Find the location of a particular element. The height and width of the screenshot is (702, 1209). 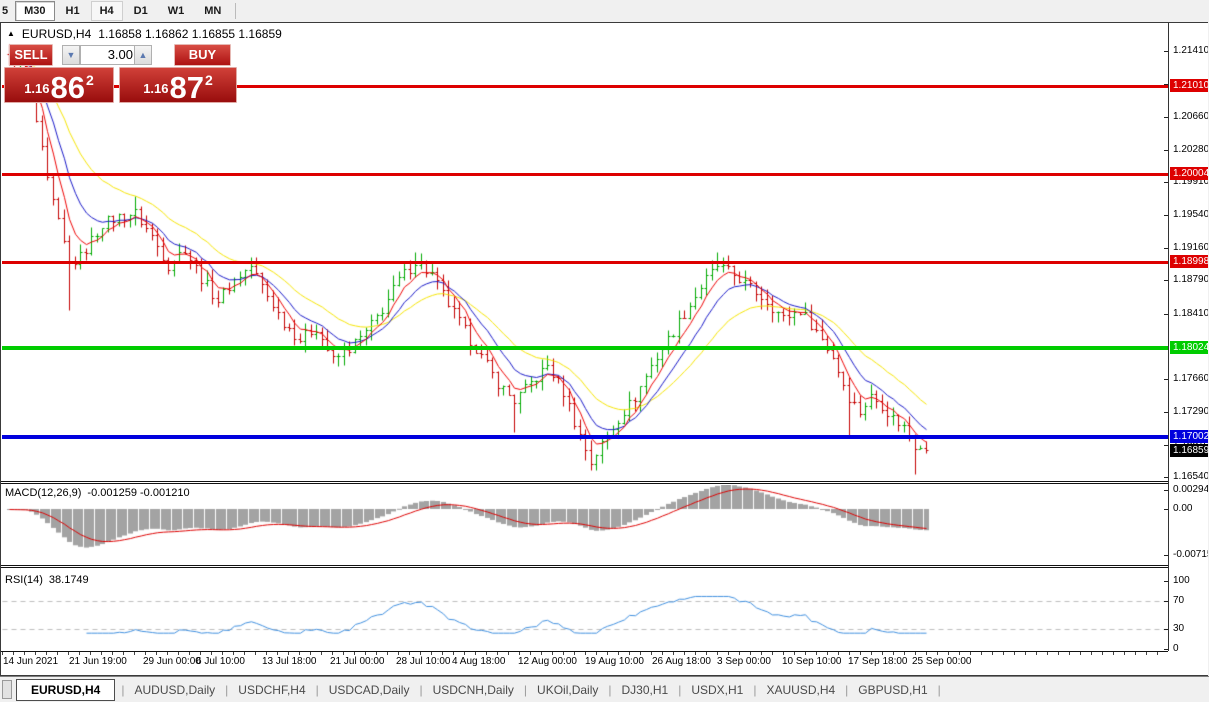

tab-gbpusd-h1: GBPUSD,H1 is located at coordinates (893, 689).